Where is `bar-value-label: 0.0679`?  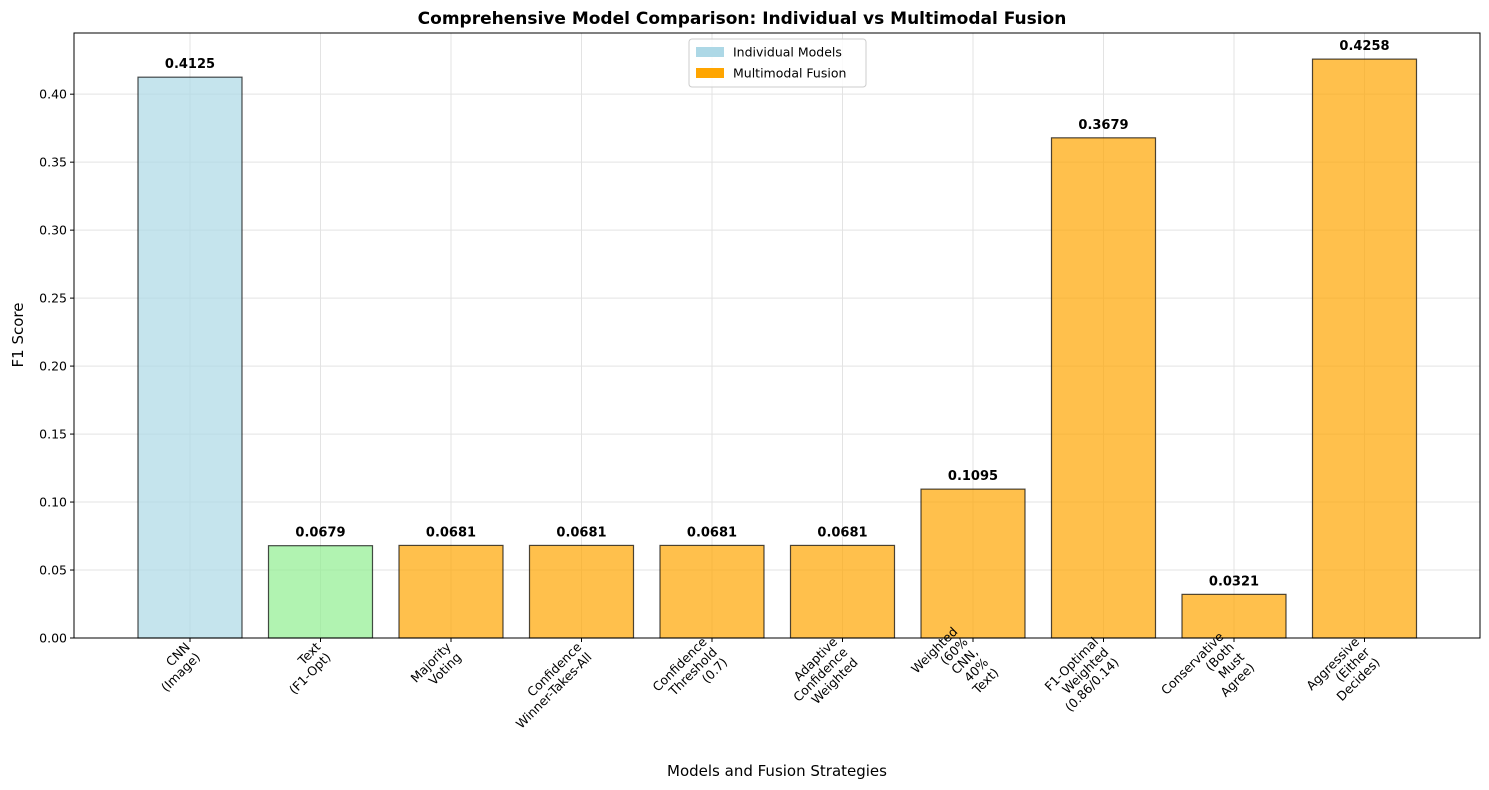 bar-value-label: 0.0679 is located at coordinates (320, 533).